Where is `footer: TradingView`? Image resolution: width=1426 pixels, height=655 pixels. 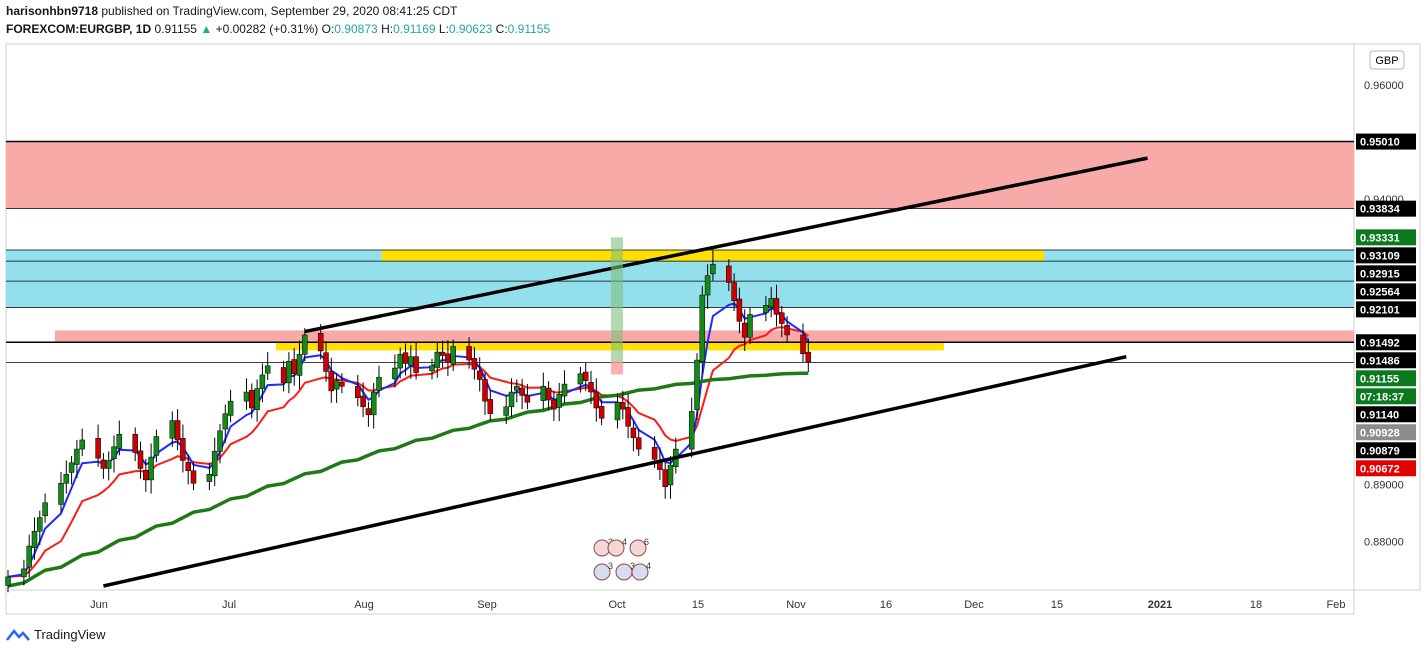
footer: TradingView is located at coordinates (56, 634).